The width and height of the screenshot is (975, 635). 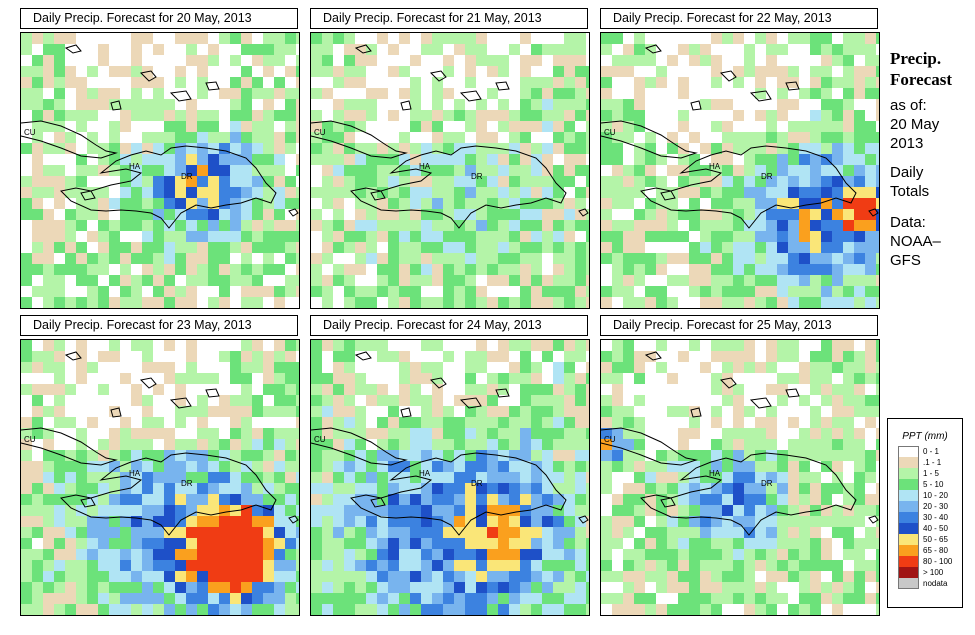 What do you see at coordinates (477, 176) in the screenshot?
I see `country-label: DR` at bounding box center [477, 176].